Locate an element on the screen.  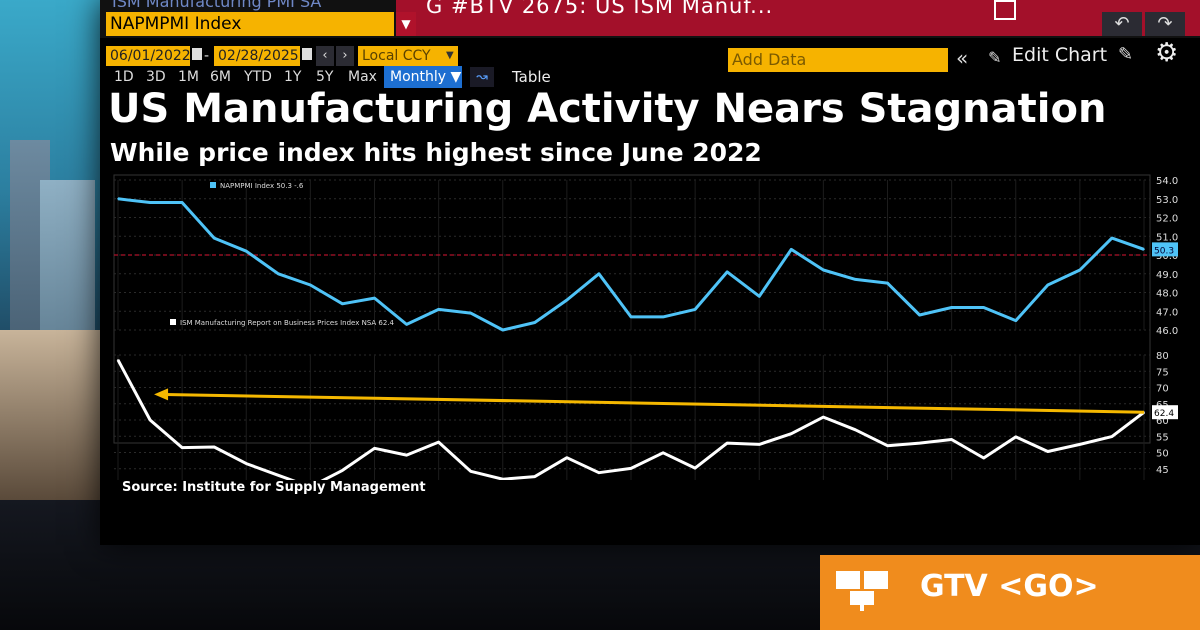
y-tick-label: 51.0 is located at coordinates (1167, 237).